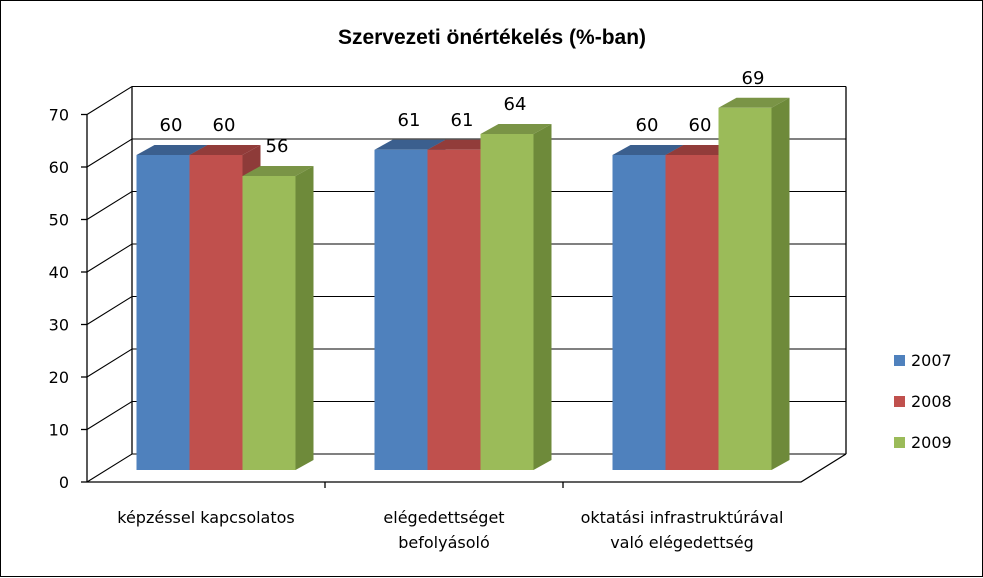 Image resolution: width=983 pixels, height=578 pixels. I want to click on y-tick-label: 70, so click(59, 115).